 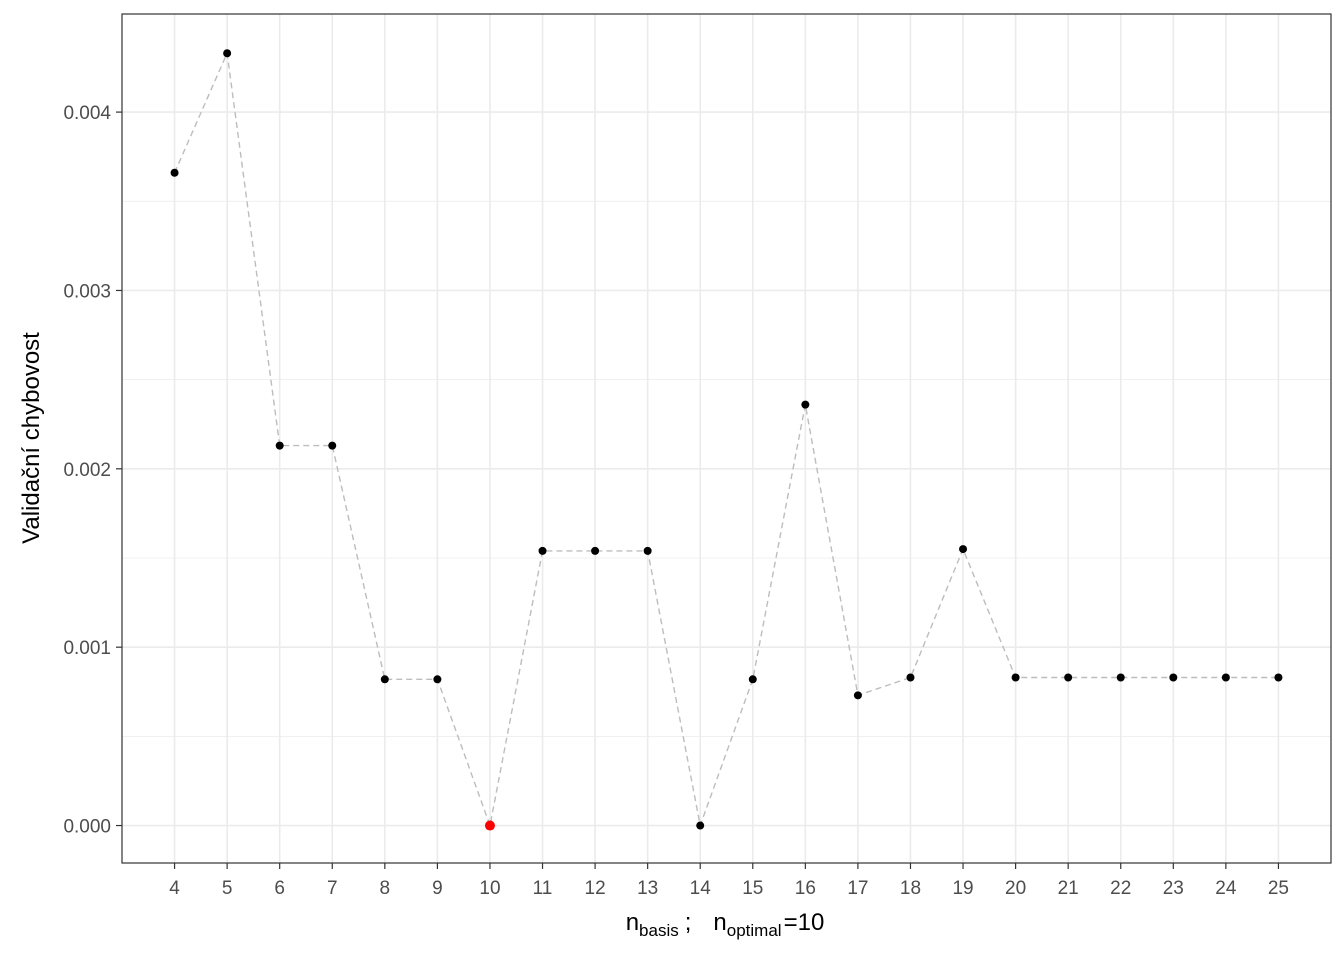 I want to click on x-axis-ticks: 4 5 6 7 8 9 10 11 12 13 14 15 16 17 18 19 20 21 22 23 24 25, so click(x=729, y=881).